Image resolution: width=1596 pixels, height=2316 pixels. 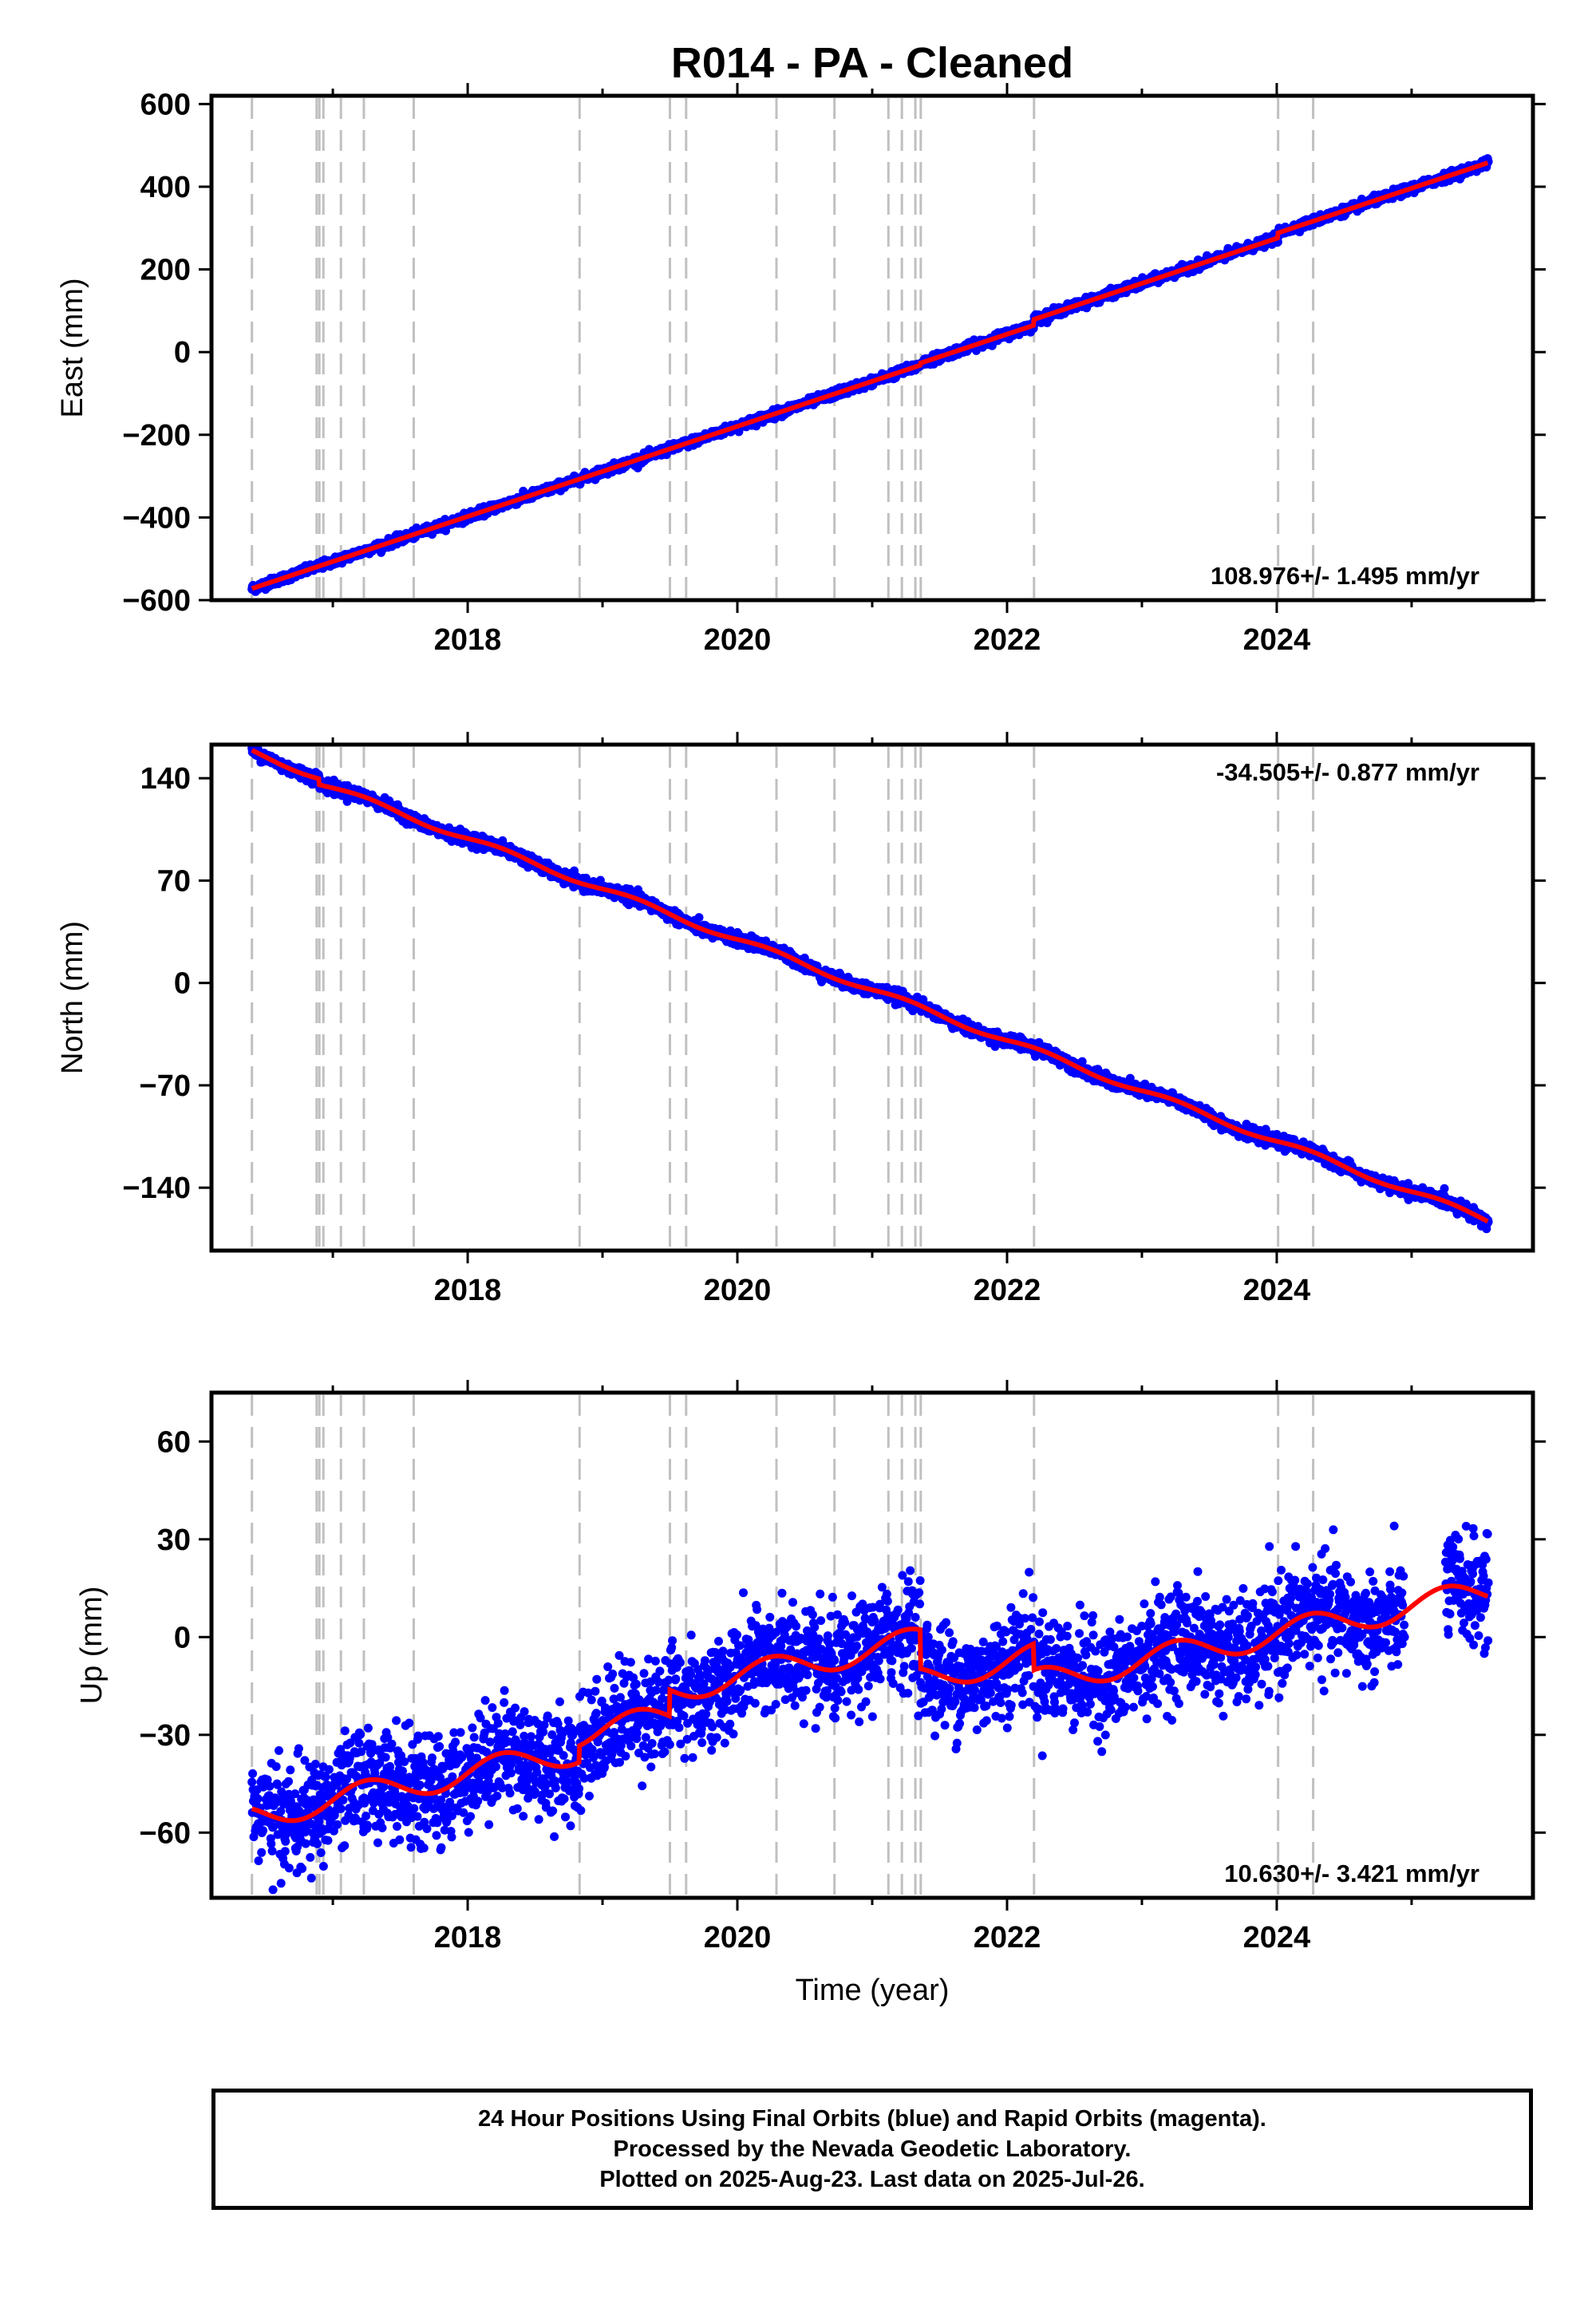 What do you see at coordinates (156, 518) in the screenshot?
I see `y-tick-label: −400` at bounding box center [156, 518].